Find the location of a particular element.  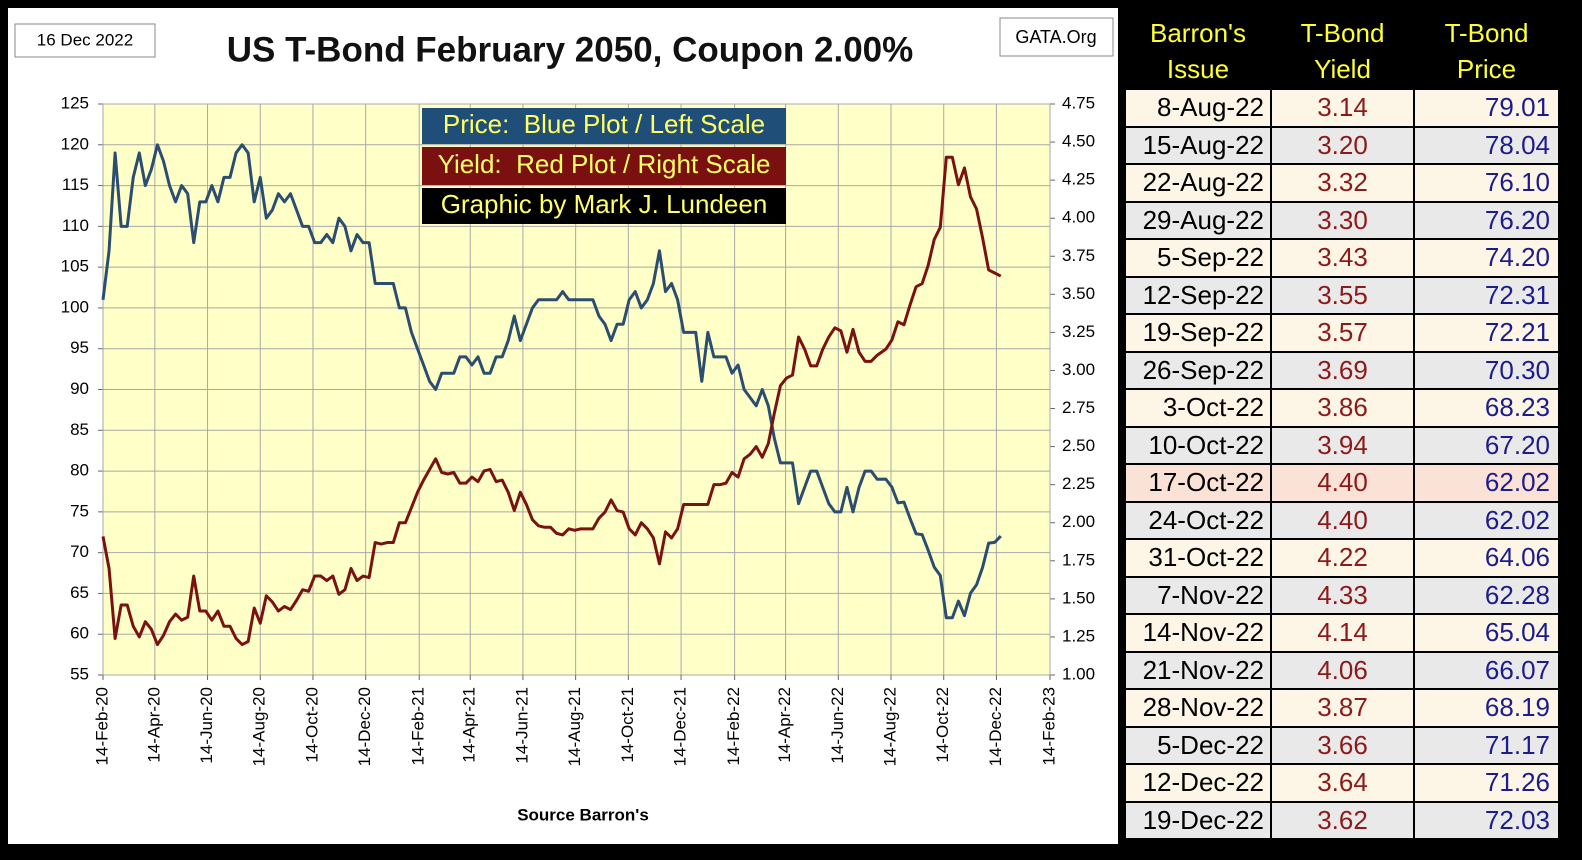

table-cell: 22-Aug-22 is located at coordinates (1198, 183).